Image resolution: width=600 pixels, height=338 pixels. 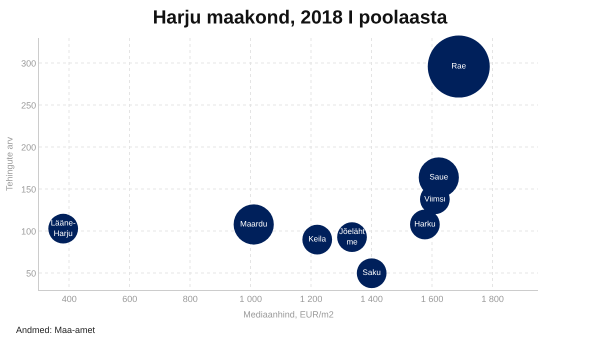 What do you see at coordinates (254, 223) in the screenshot?
I see `series-label: Maardu` at bounding box center [254, 223].